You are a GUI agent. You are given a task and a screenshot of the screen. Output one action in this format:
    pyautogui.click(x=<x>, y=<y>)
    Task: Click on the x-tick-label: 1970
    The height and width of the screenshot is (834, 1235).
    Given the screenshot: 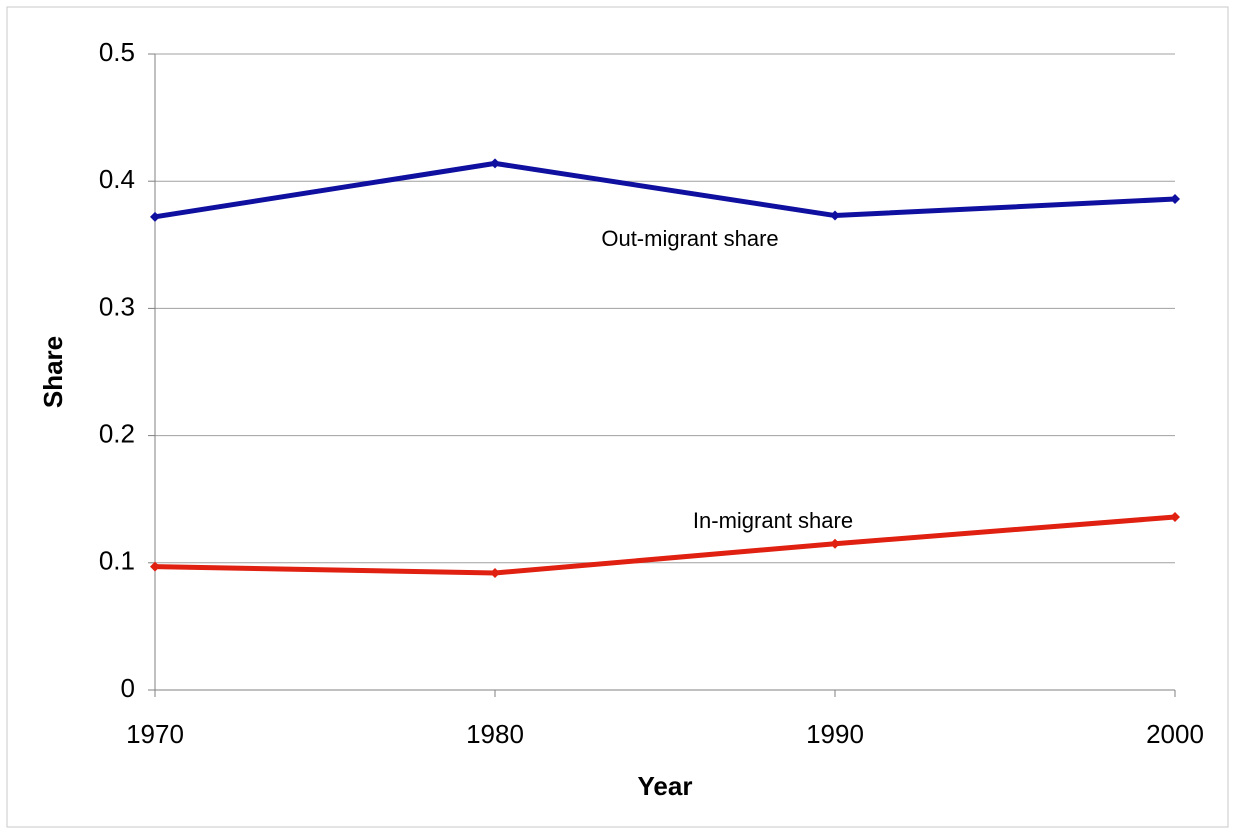 What is the action you would take?
    pyautogui.click(x=155, y=734)
    